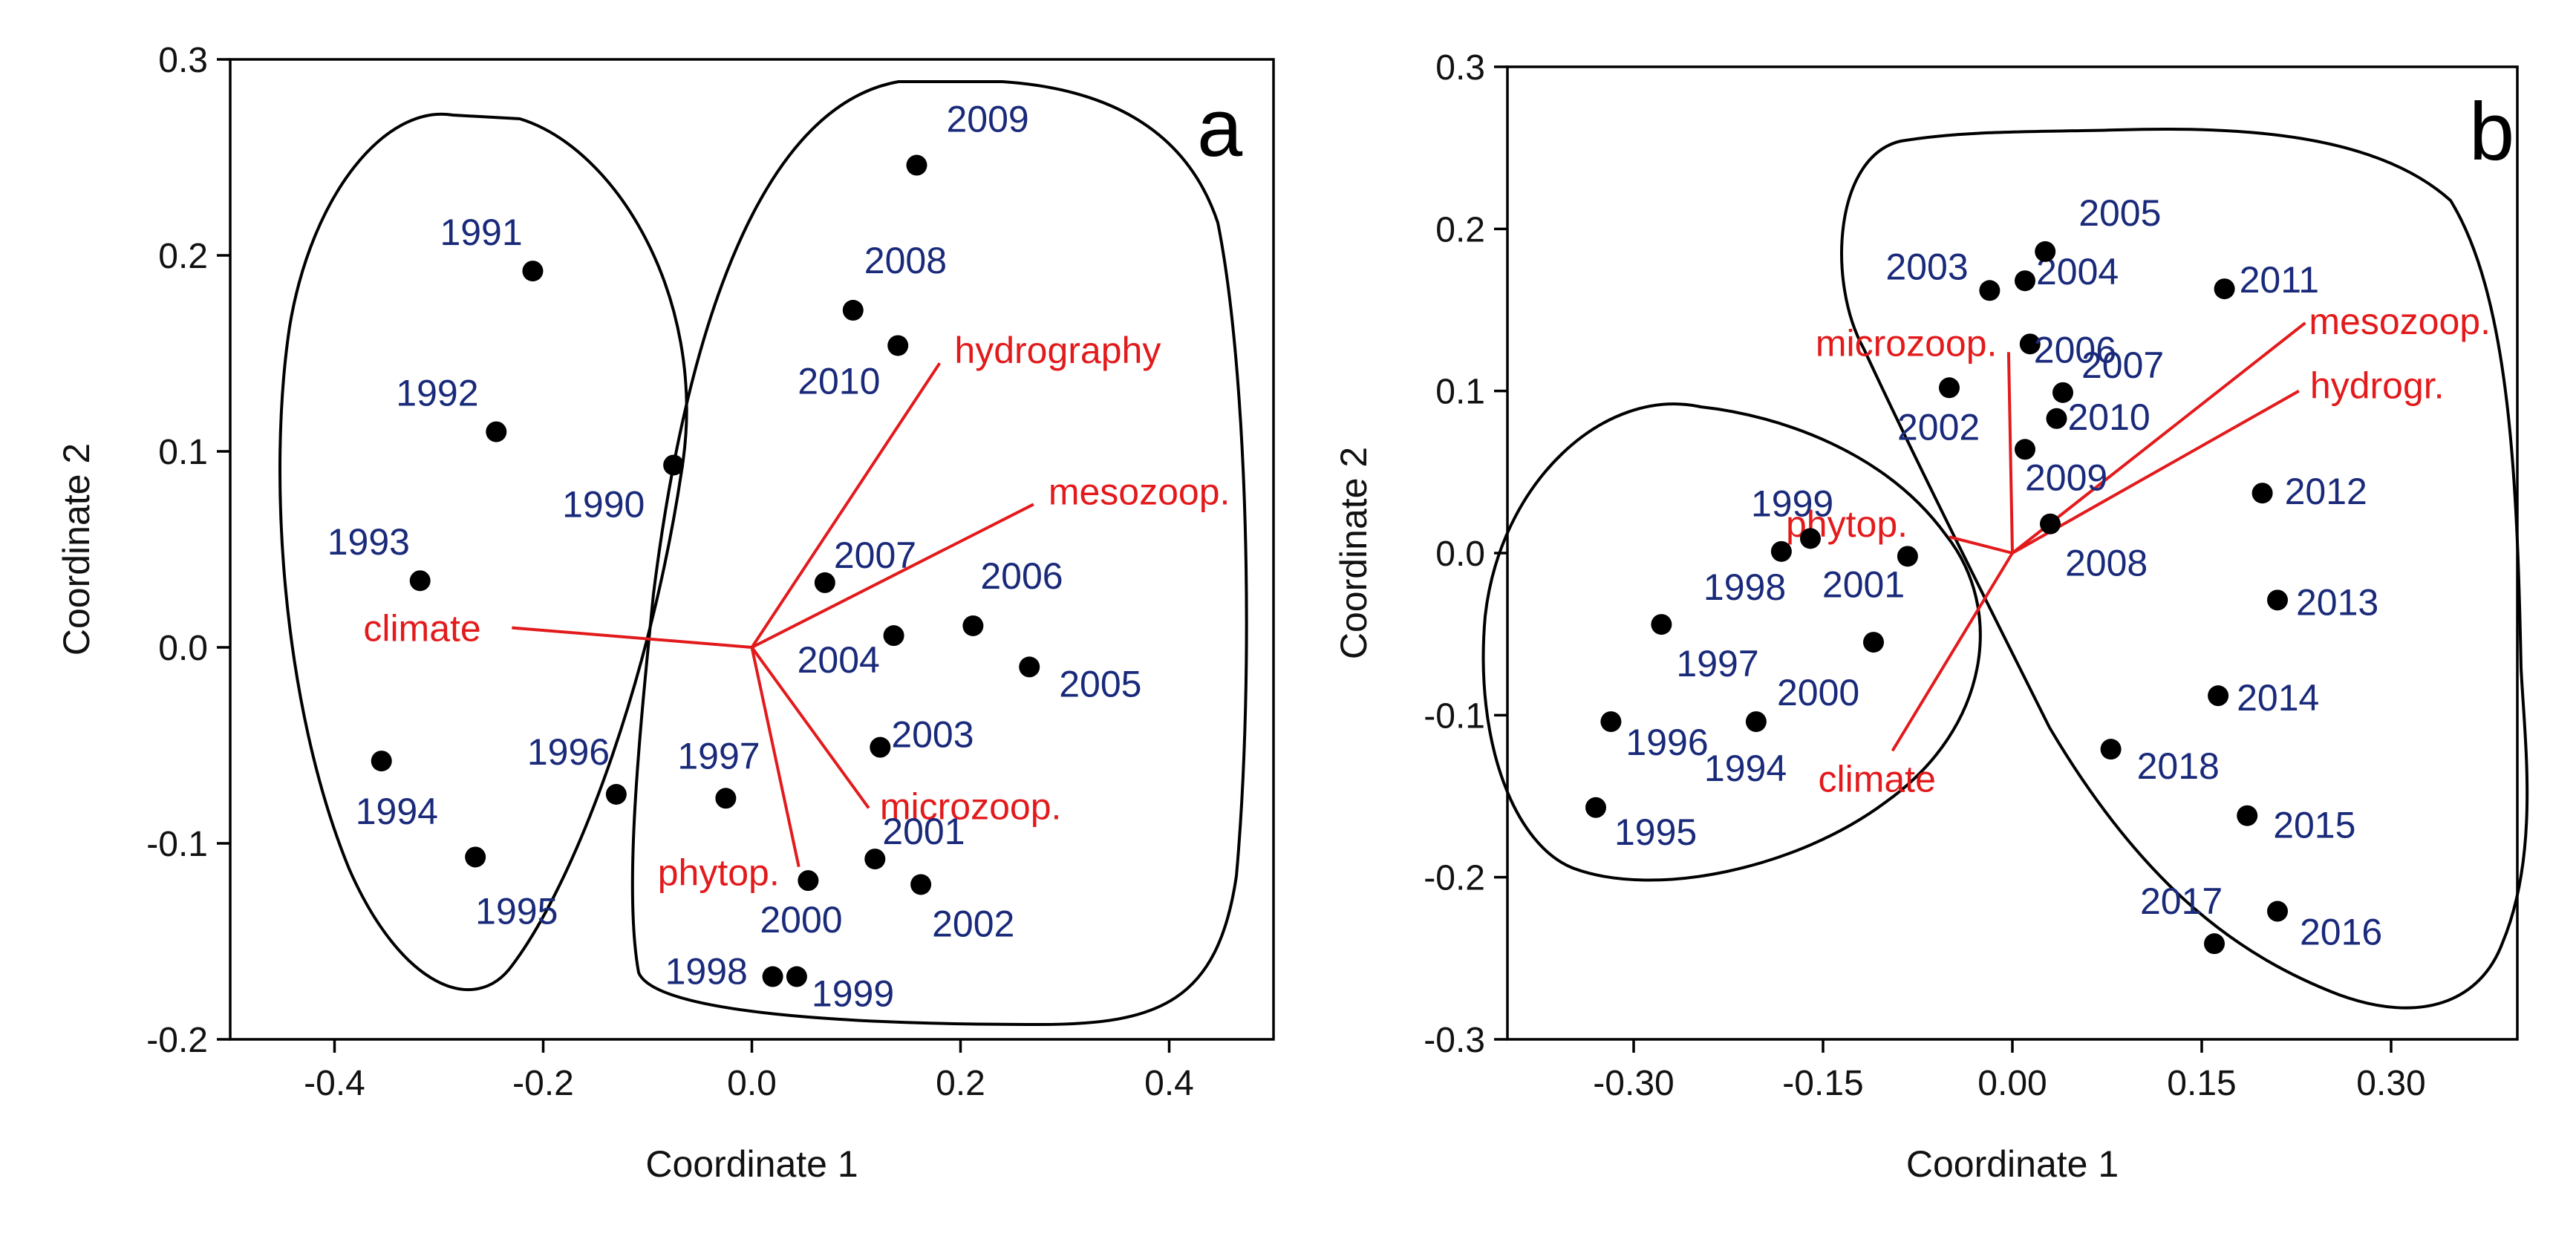  What do you see at coordinates (2377, 386) in the screenshot?
I see `panel-b-vector-label: hydrogr.` at bounding box center [2377, 386].